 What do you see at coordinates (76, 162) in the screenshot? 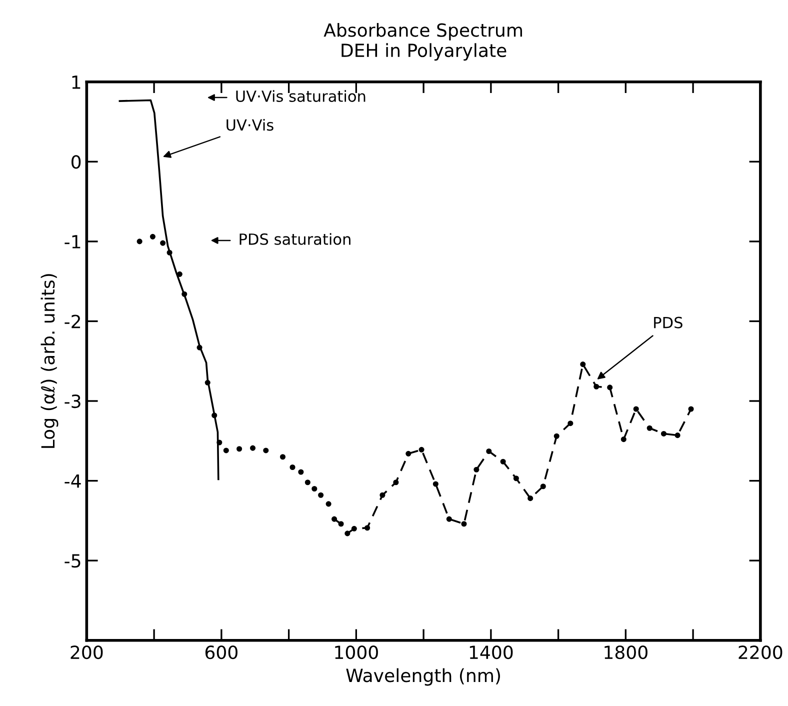
I see `y-tick-label: 0` at bounding box center [76, 162].